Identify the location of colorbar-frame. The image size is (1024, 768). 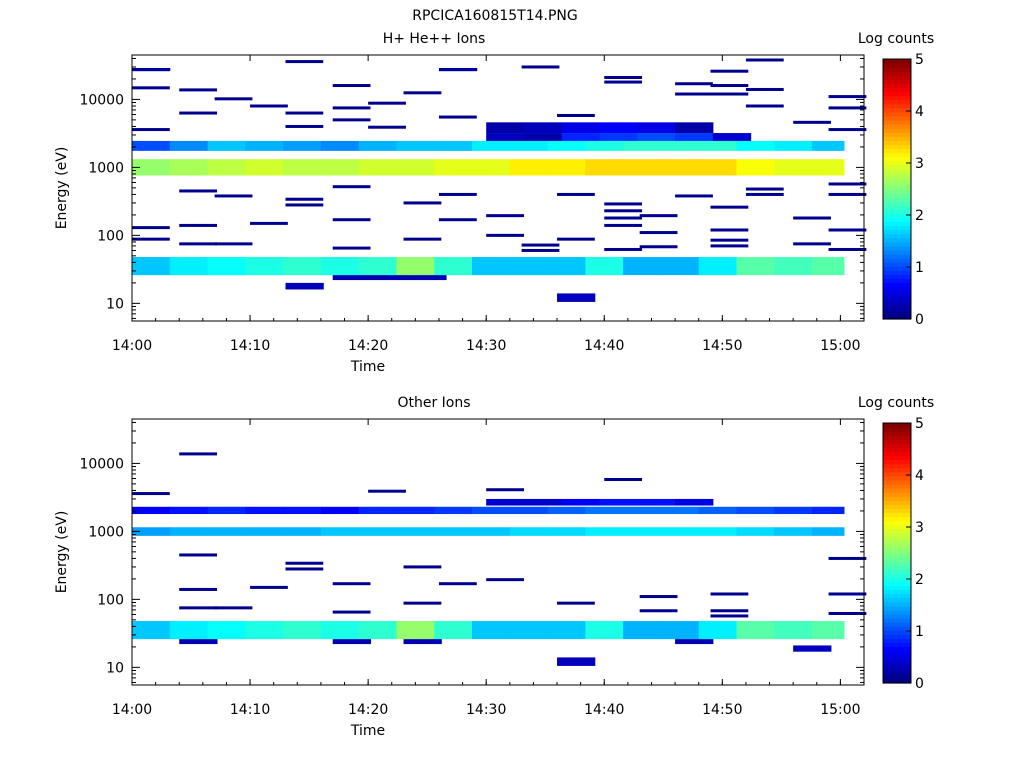
(897, 553).